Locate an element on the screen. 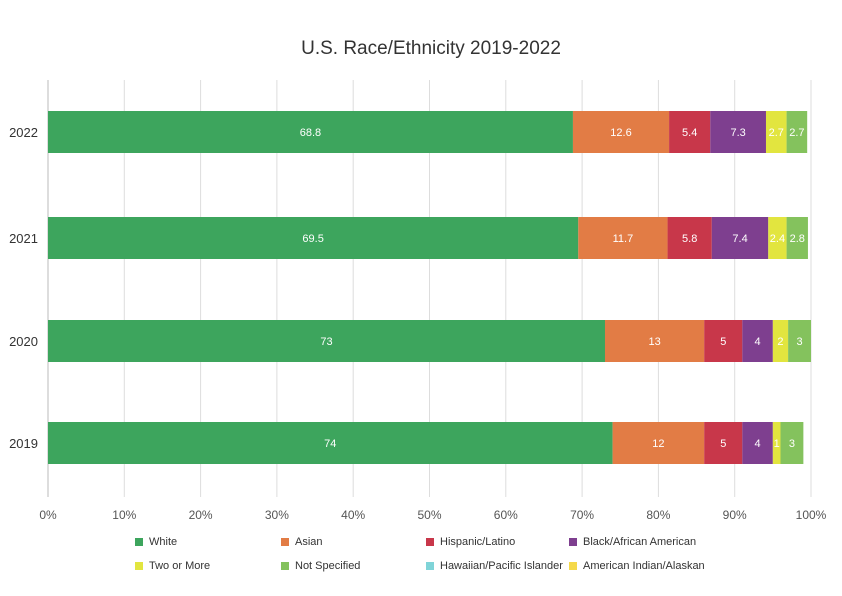 The width and height of the screenshot is (842, 596). legend-label: Hawaiian/Pacific Islander is located at coordinates (501, 566).